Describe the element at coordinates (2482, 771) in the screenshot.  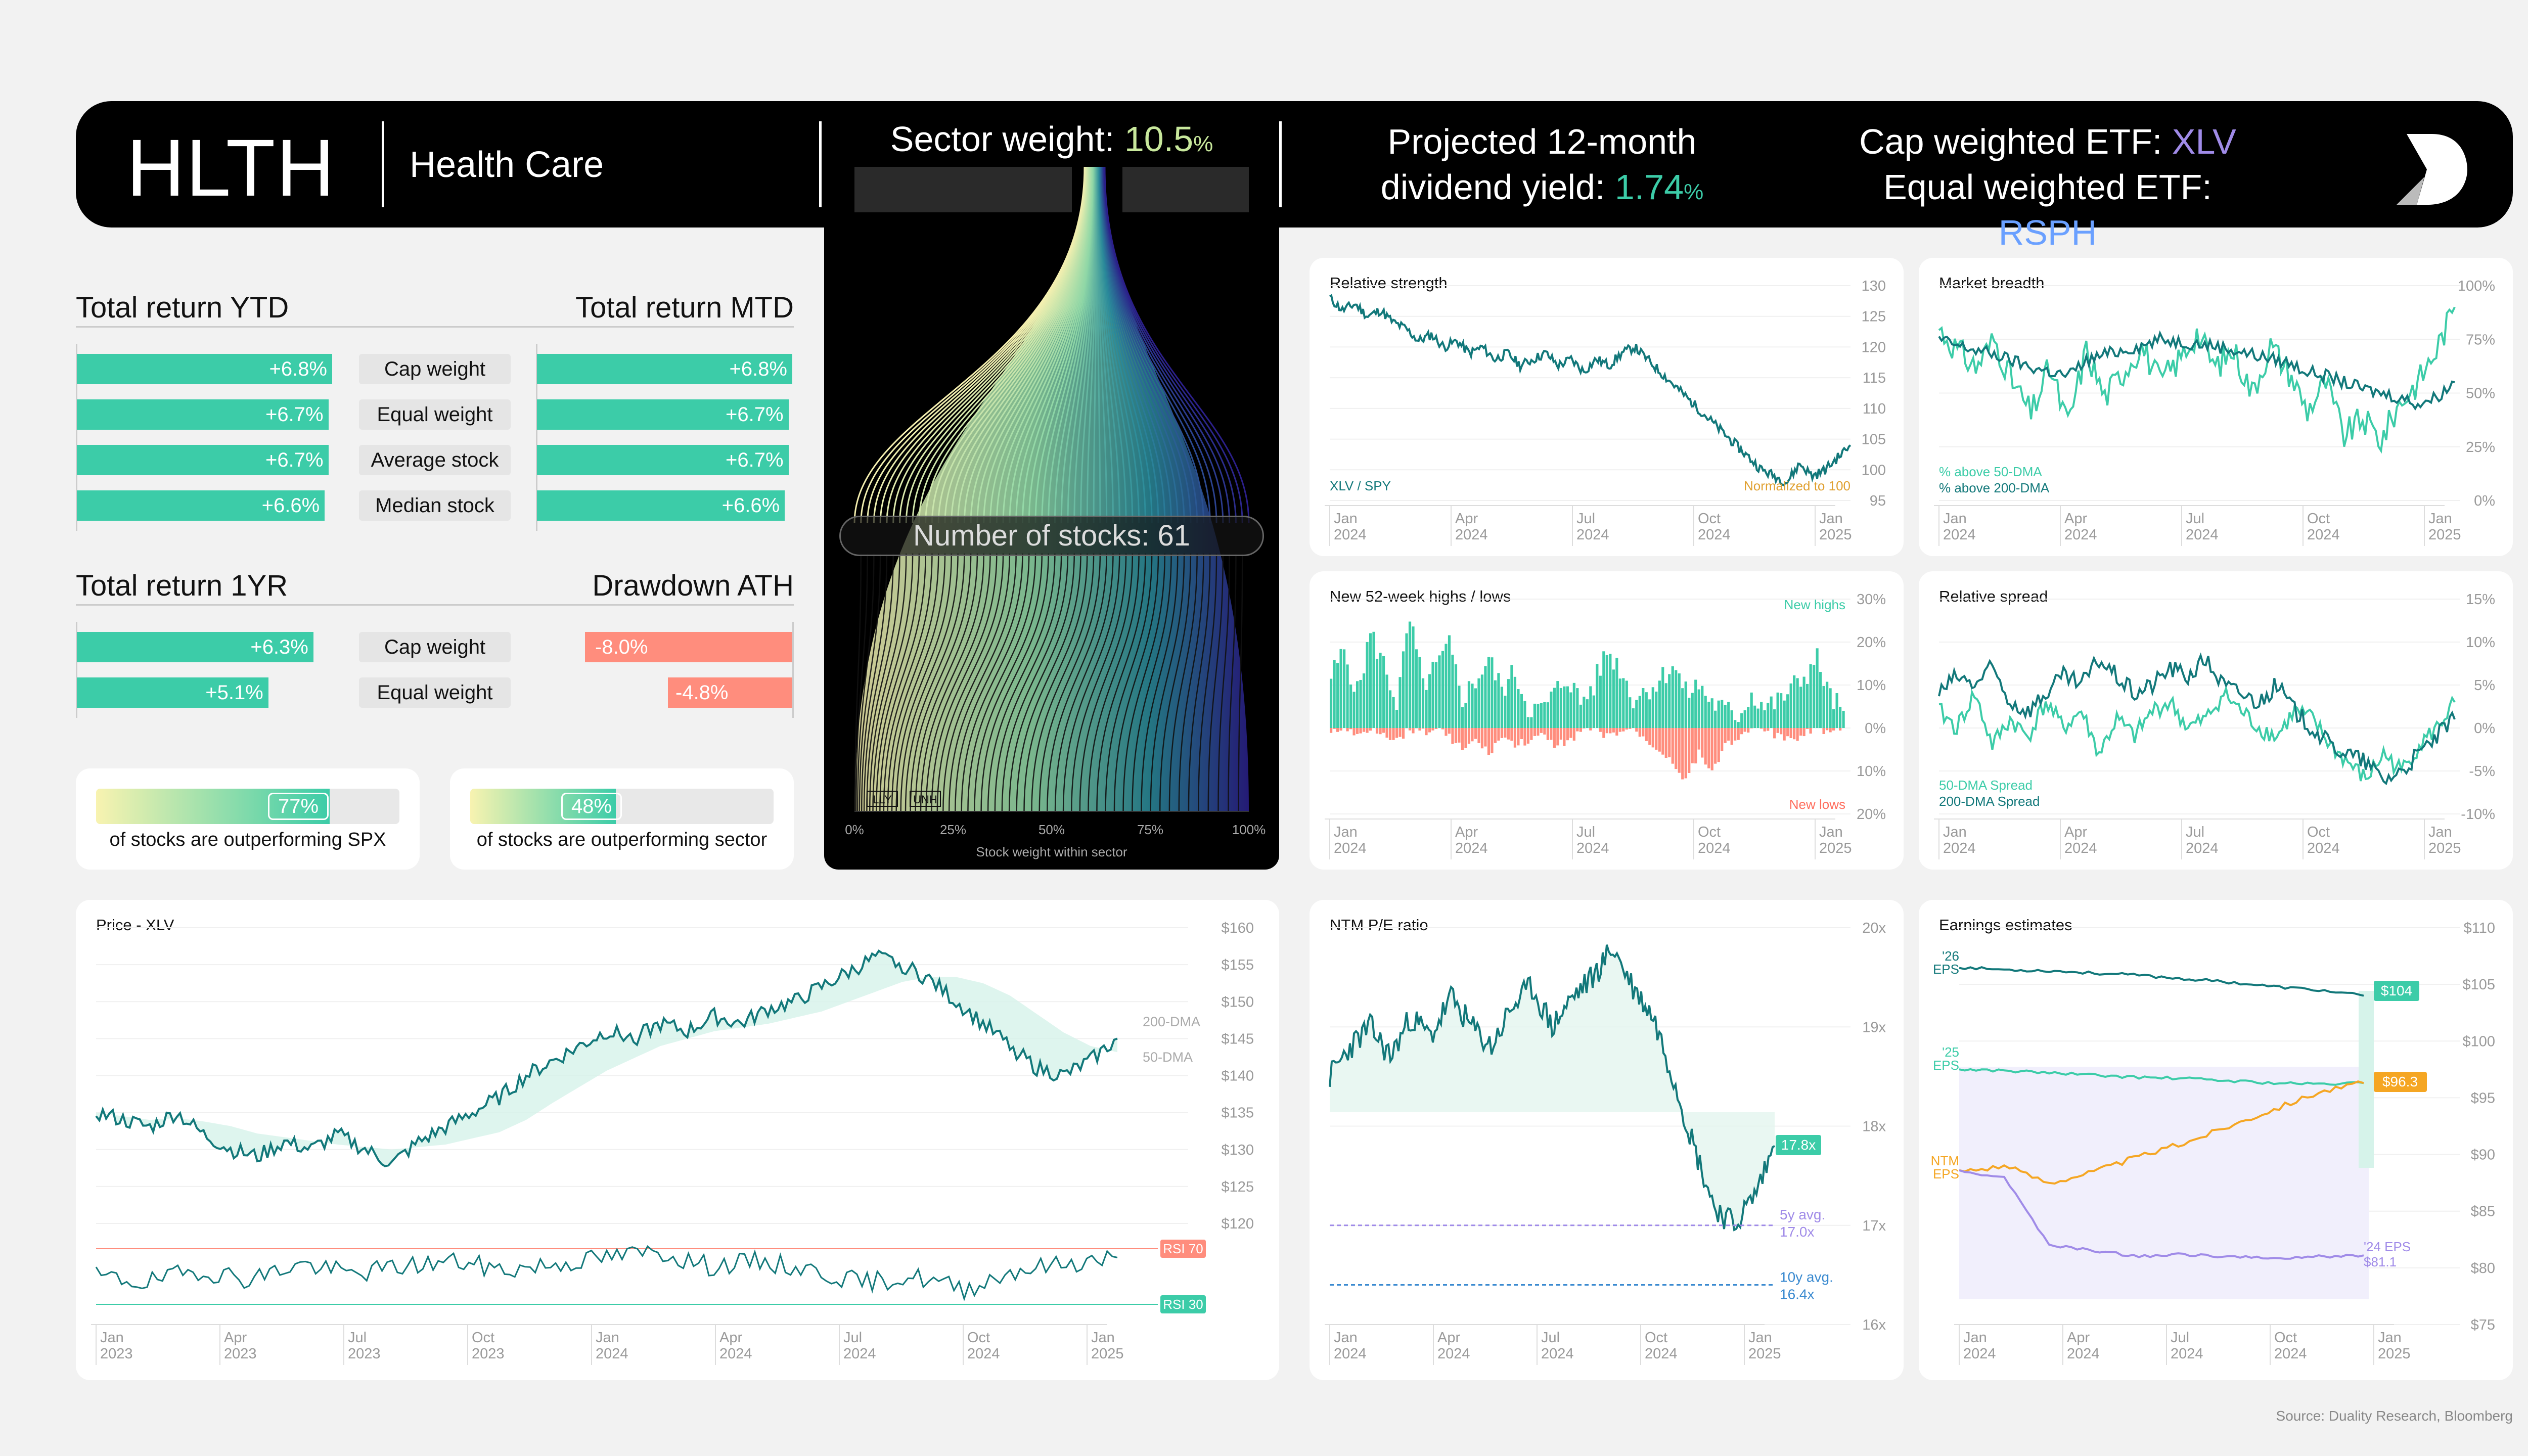
I see `y-tick: -5%` at that location.